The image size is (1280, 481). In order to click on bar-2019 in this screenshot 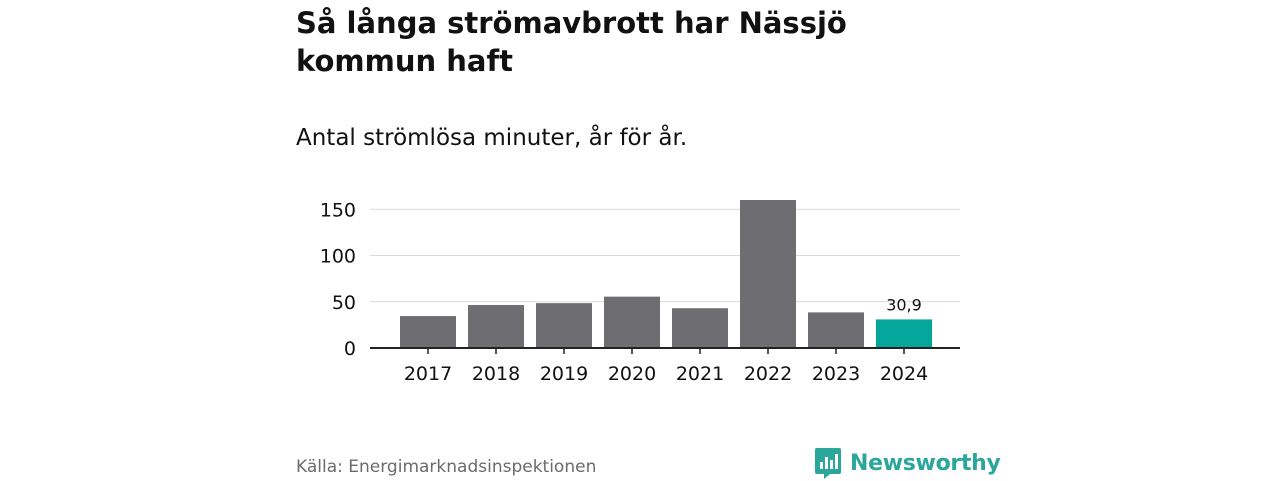, I will do `click(564, 325)`.